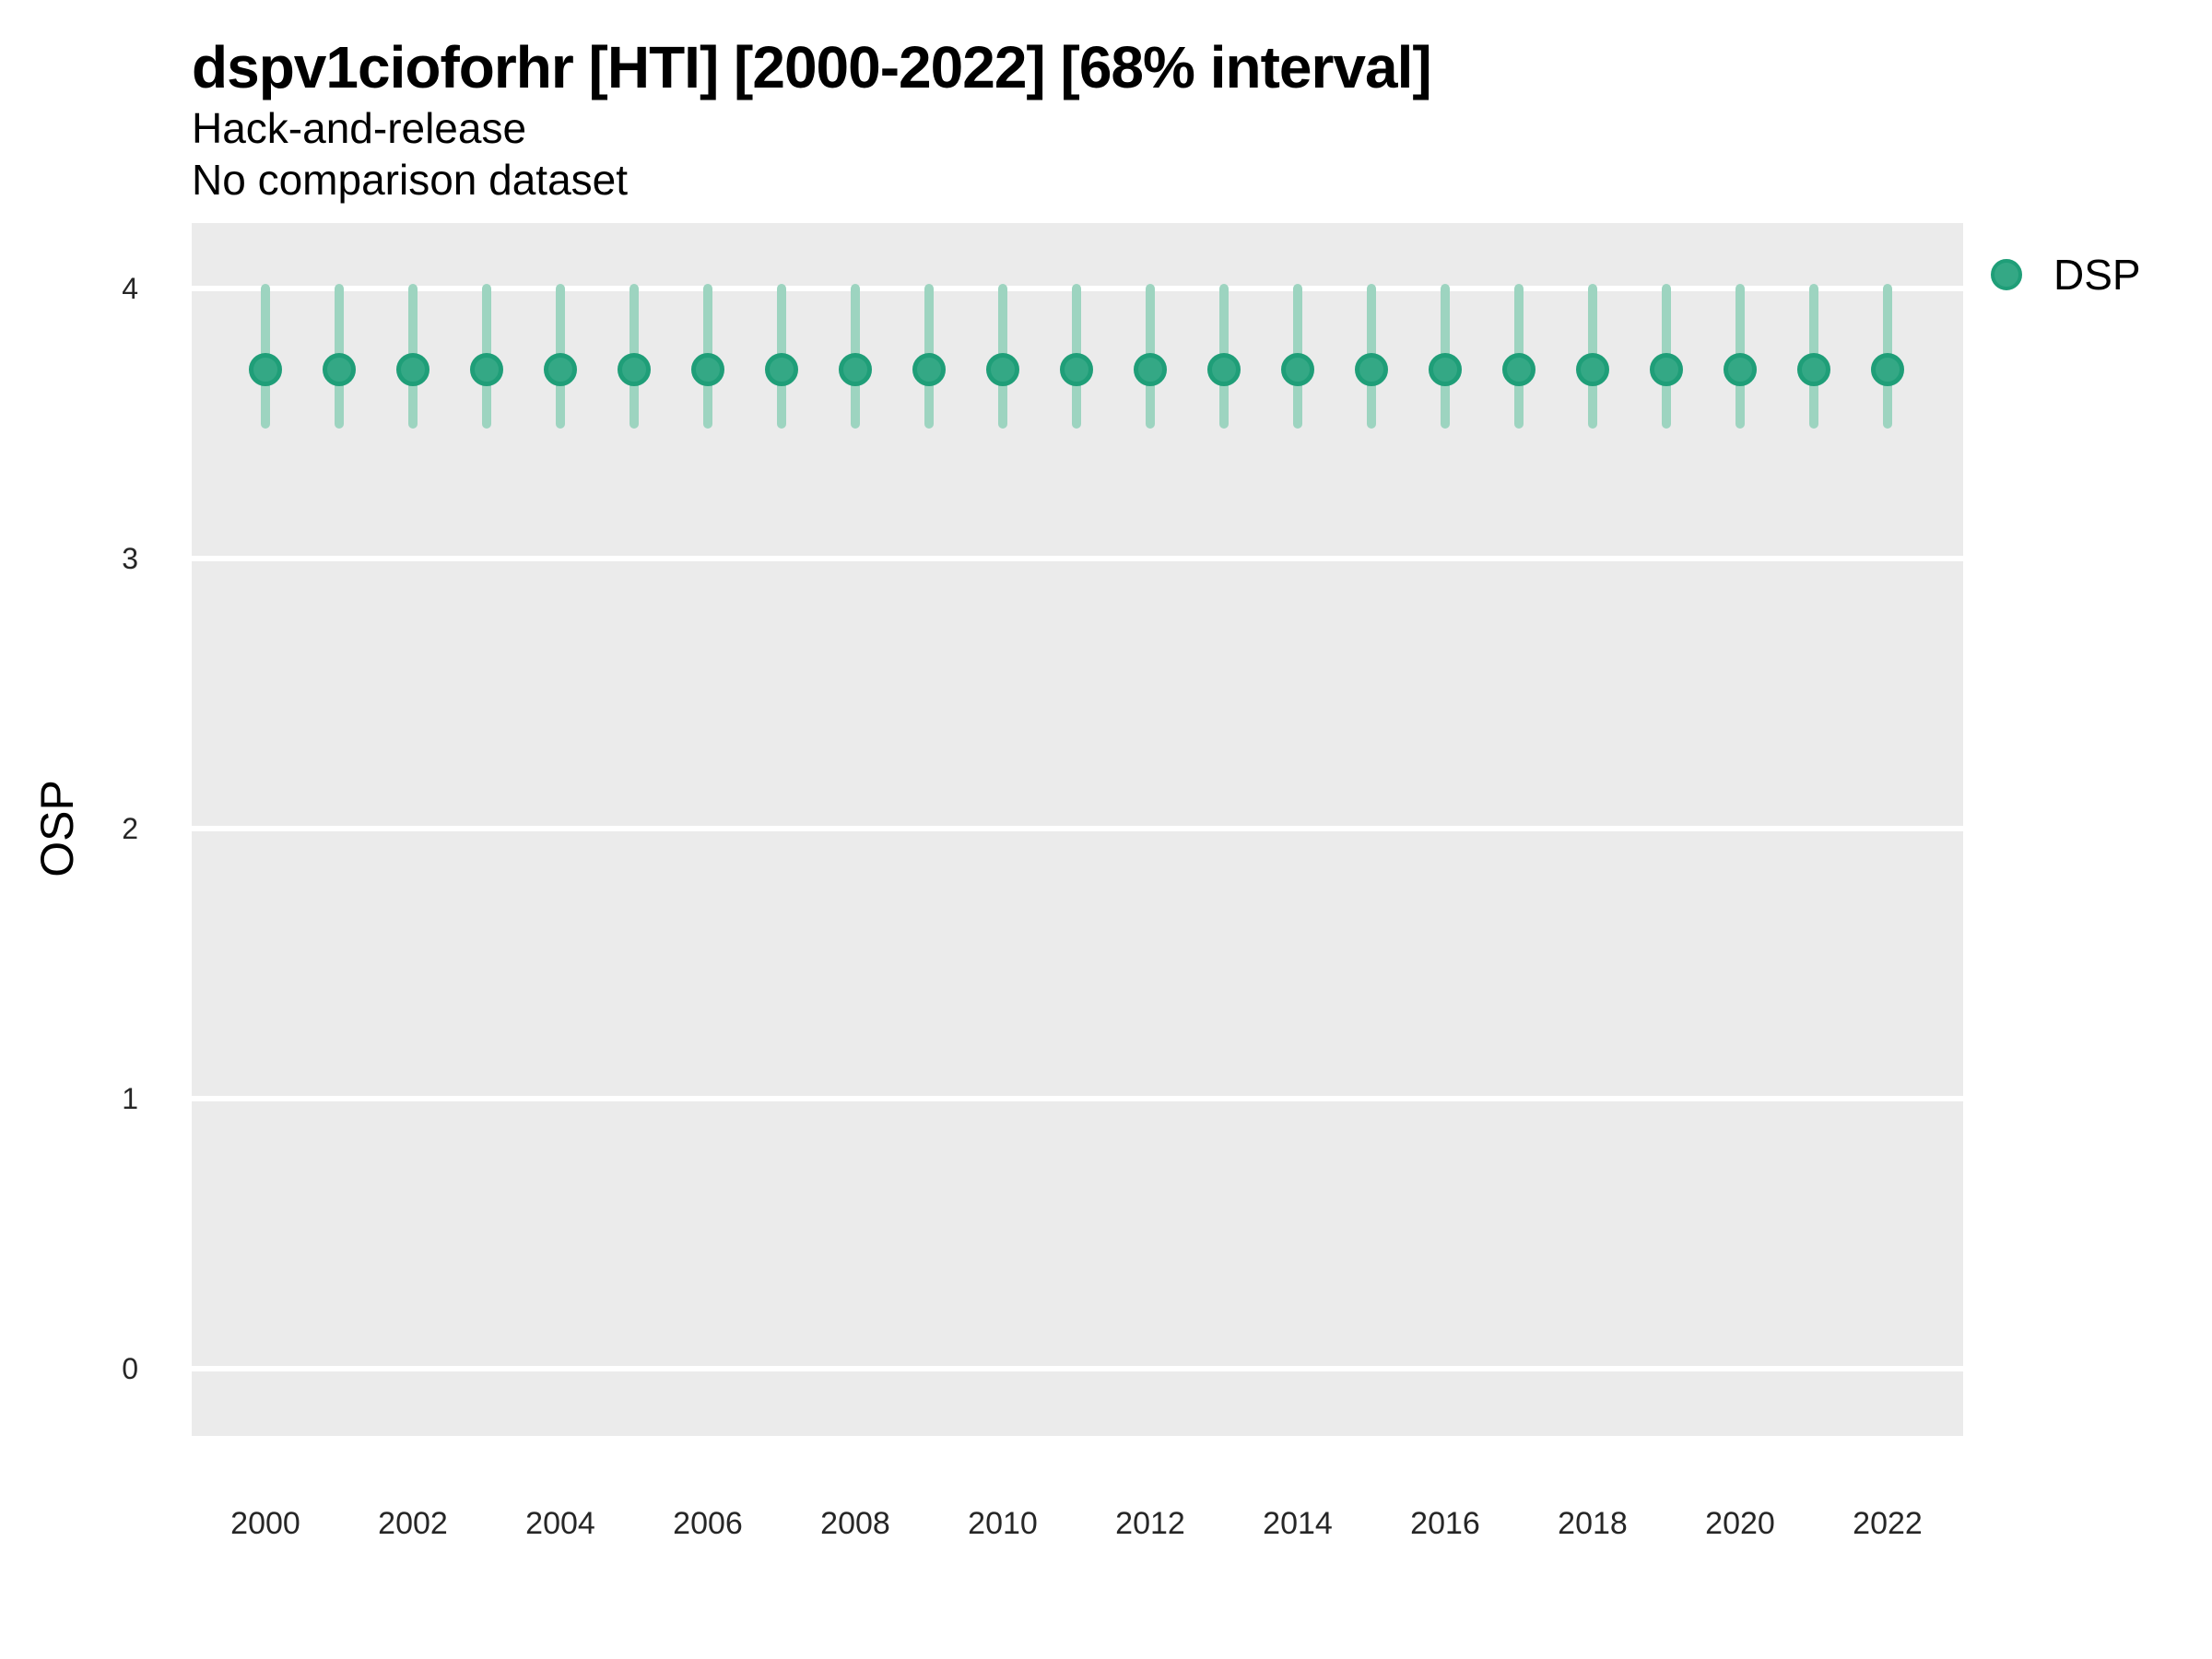  Describe the element at coordinates (2006, 274) in the screenshot. I see `legend-point-icon` at that location.